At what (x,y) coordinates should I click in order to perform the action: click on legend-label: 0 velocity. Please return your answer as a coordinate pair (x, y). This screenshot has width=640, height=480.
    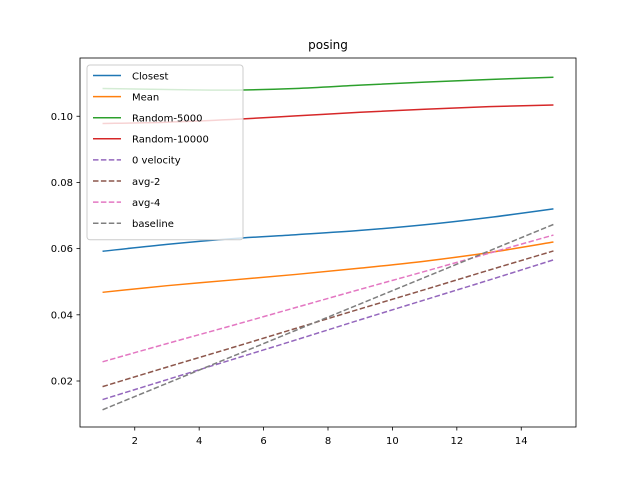
    Looking at the image, I should click on (156, 161).